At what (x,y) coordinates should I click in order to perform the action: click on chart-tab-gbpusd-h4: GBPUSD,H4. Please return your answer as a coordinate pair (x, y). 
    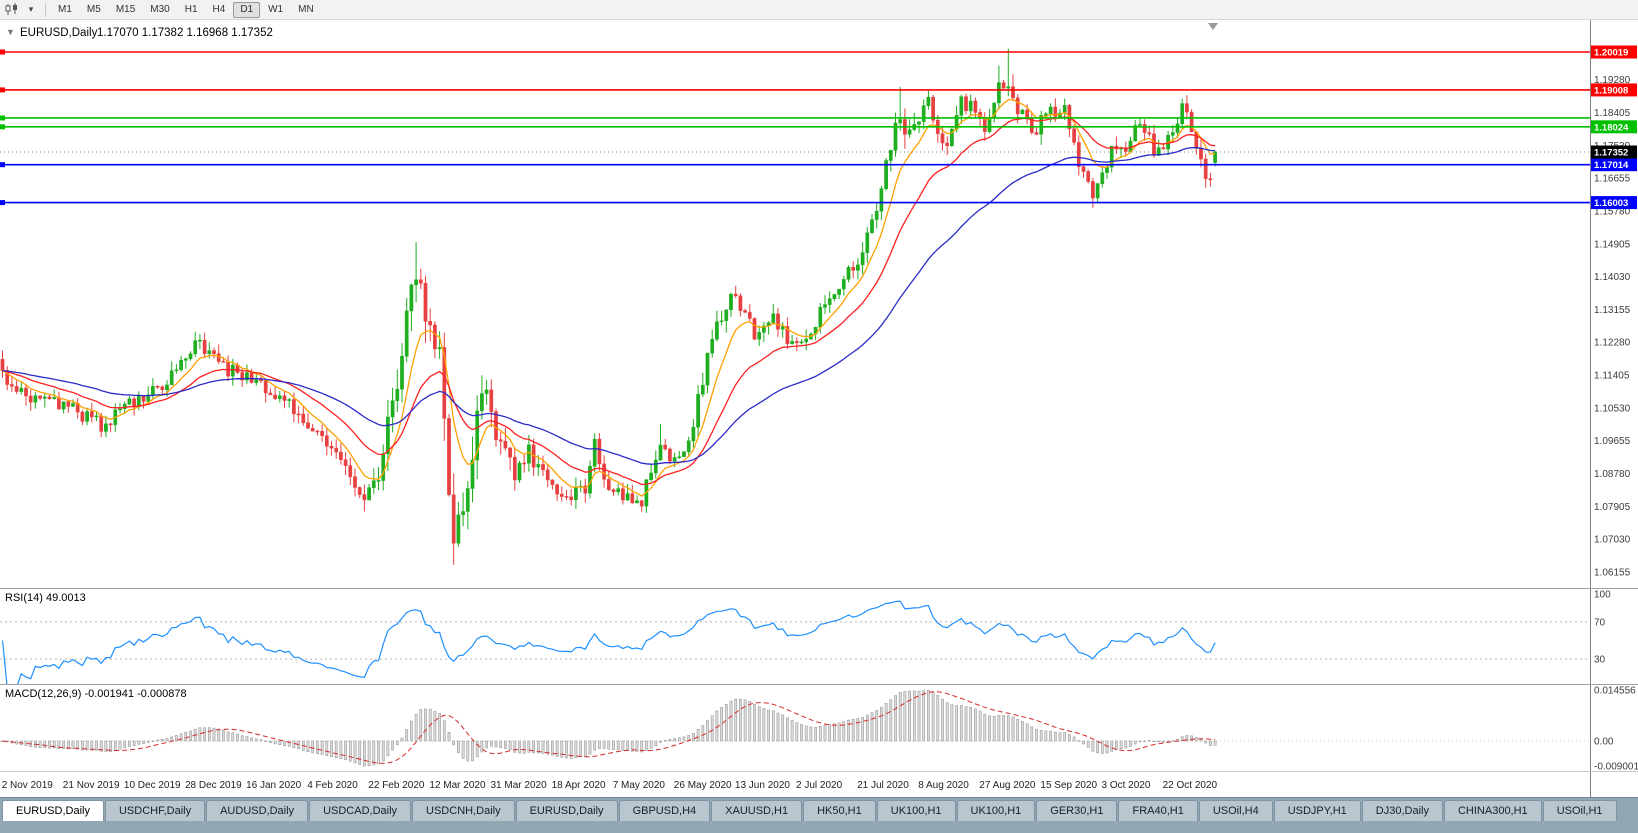
    Looking at the image, I should click on (664, 810).